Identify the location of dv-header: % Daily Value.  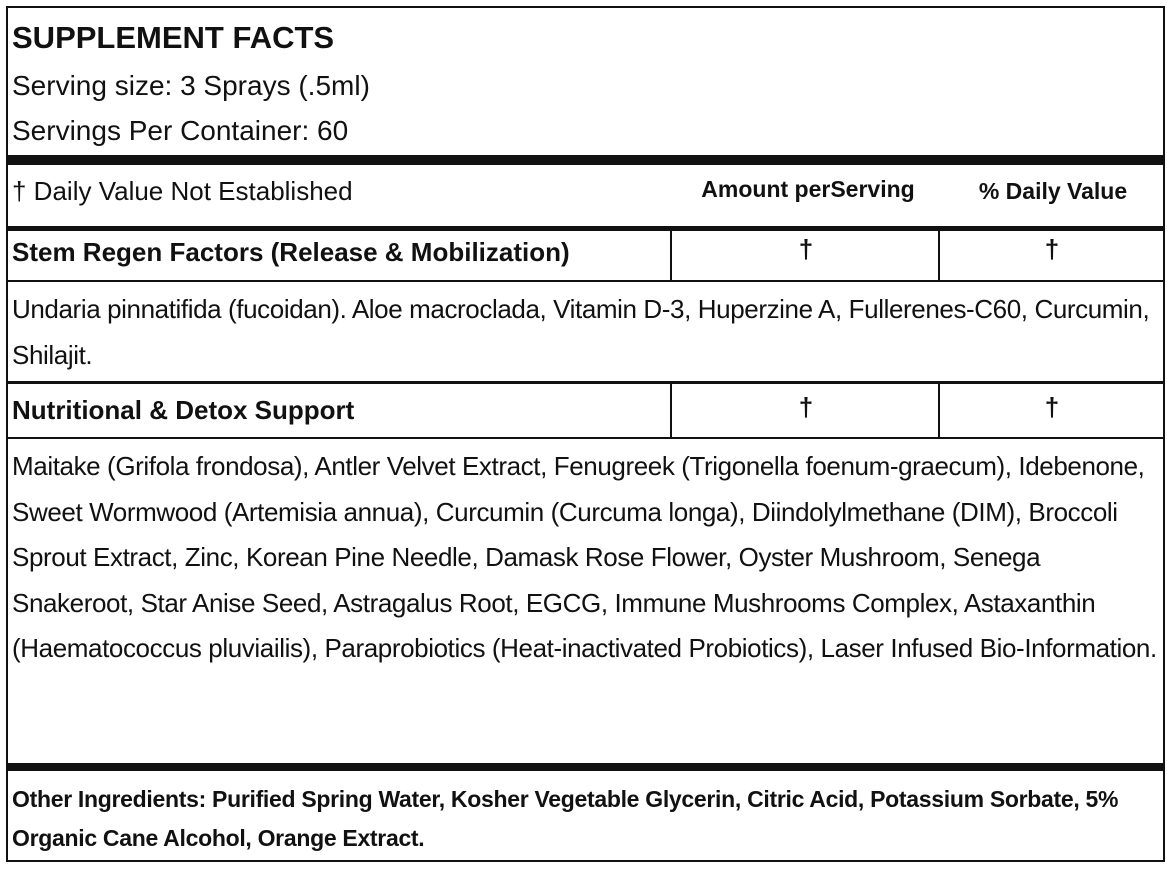
(1053, 191).